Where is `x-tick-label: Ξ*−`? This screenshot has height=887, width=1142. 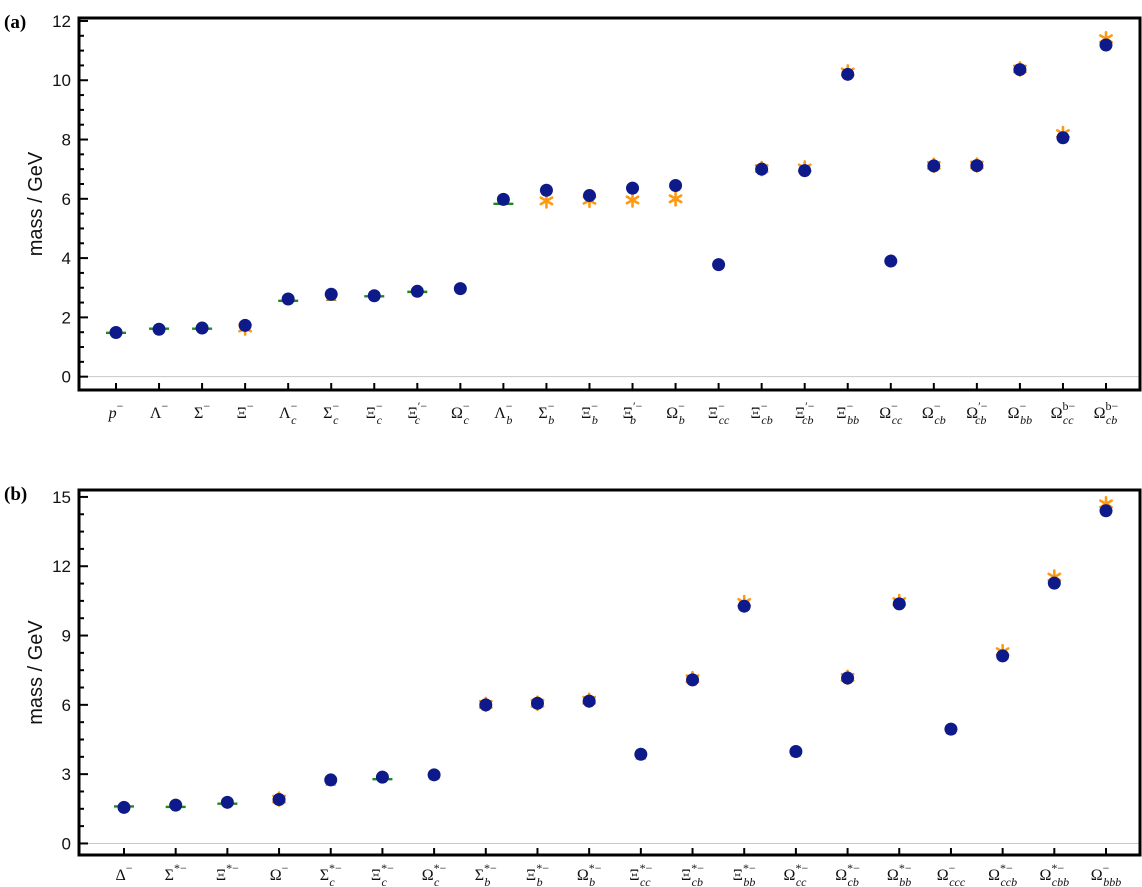
x-tick-label: Ξ*− is located at coordinates (227, 872).